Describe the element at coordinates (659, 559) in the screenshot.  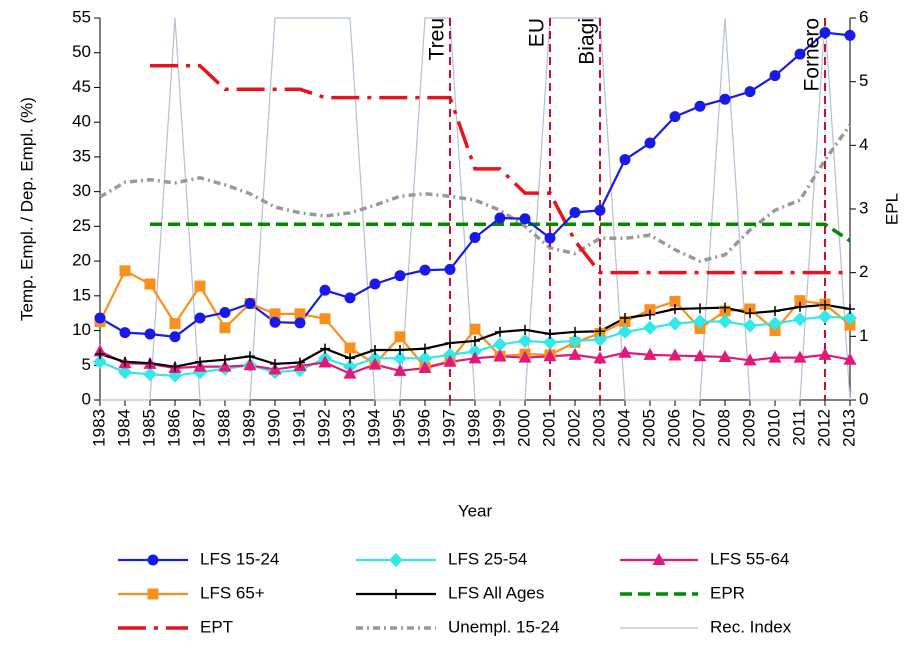
I see `legend-marker` at that location.